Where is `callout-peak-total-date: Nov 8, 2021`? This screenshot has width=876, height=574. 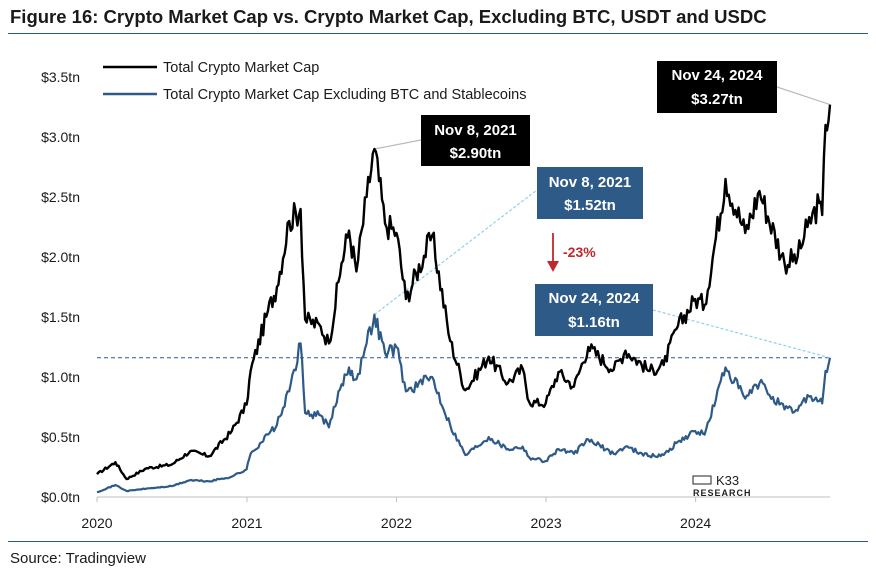 callout-peak-total-date: Nov 8, 2021 is located at coordinates (475, 130).